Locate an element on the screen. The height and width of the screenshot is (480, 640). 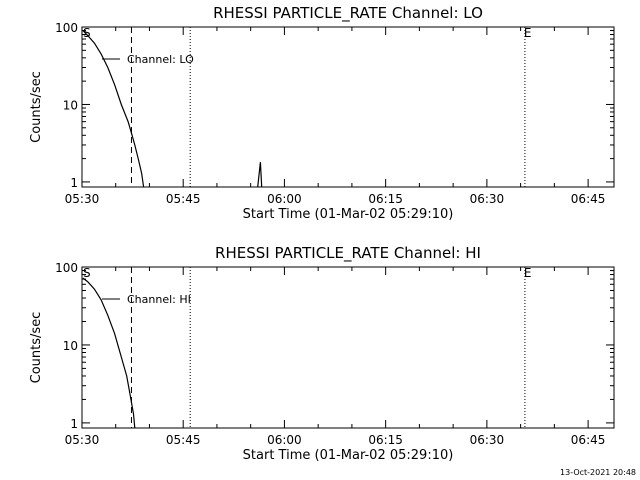
legend-label: Channel: LO is located at coordinates (160, 59).